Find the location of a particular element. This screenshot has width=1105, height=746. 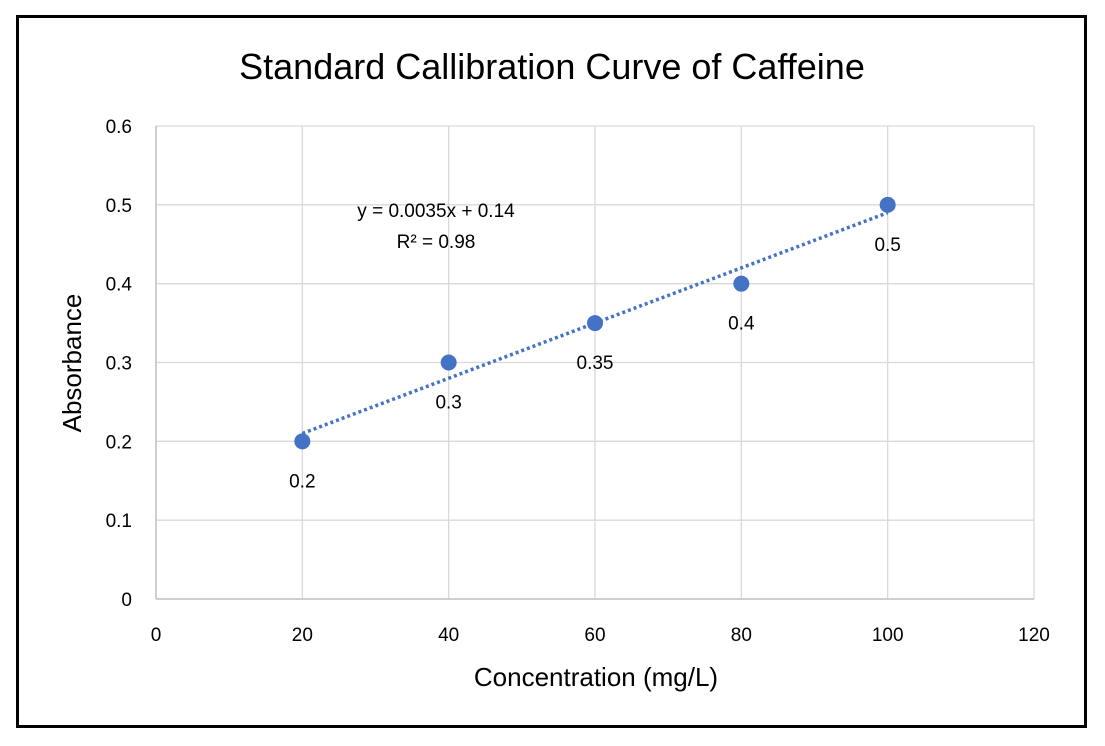

y-tick-label: 0.1 is located at coordinates (119, 521).